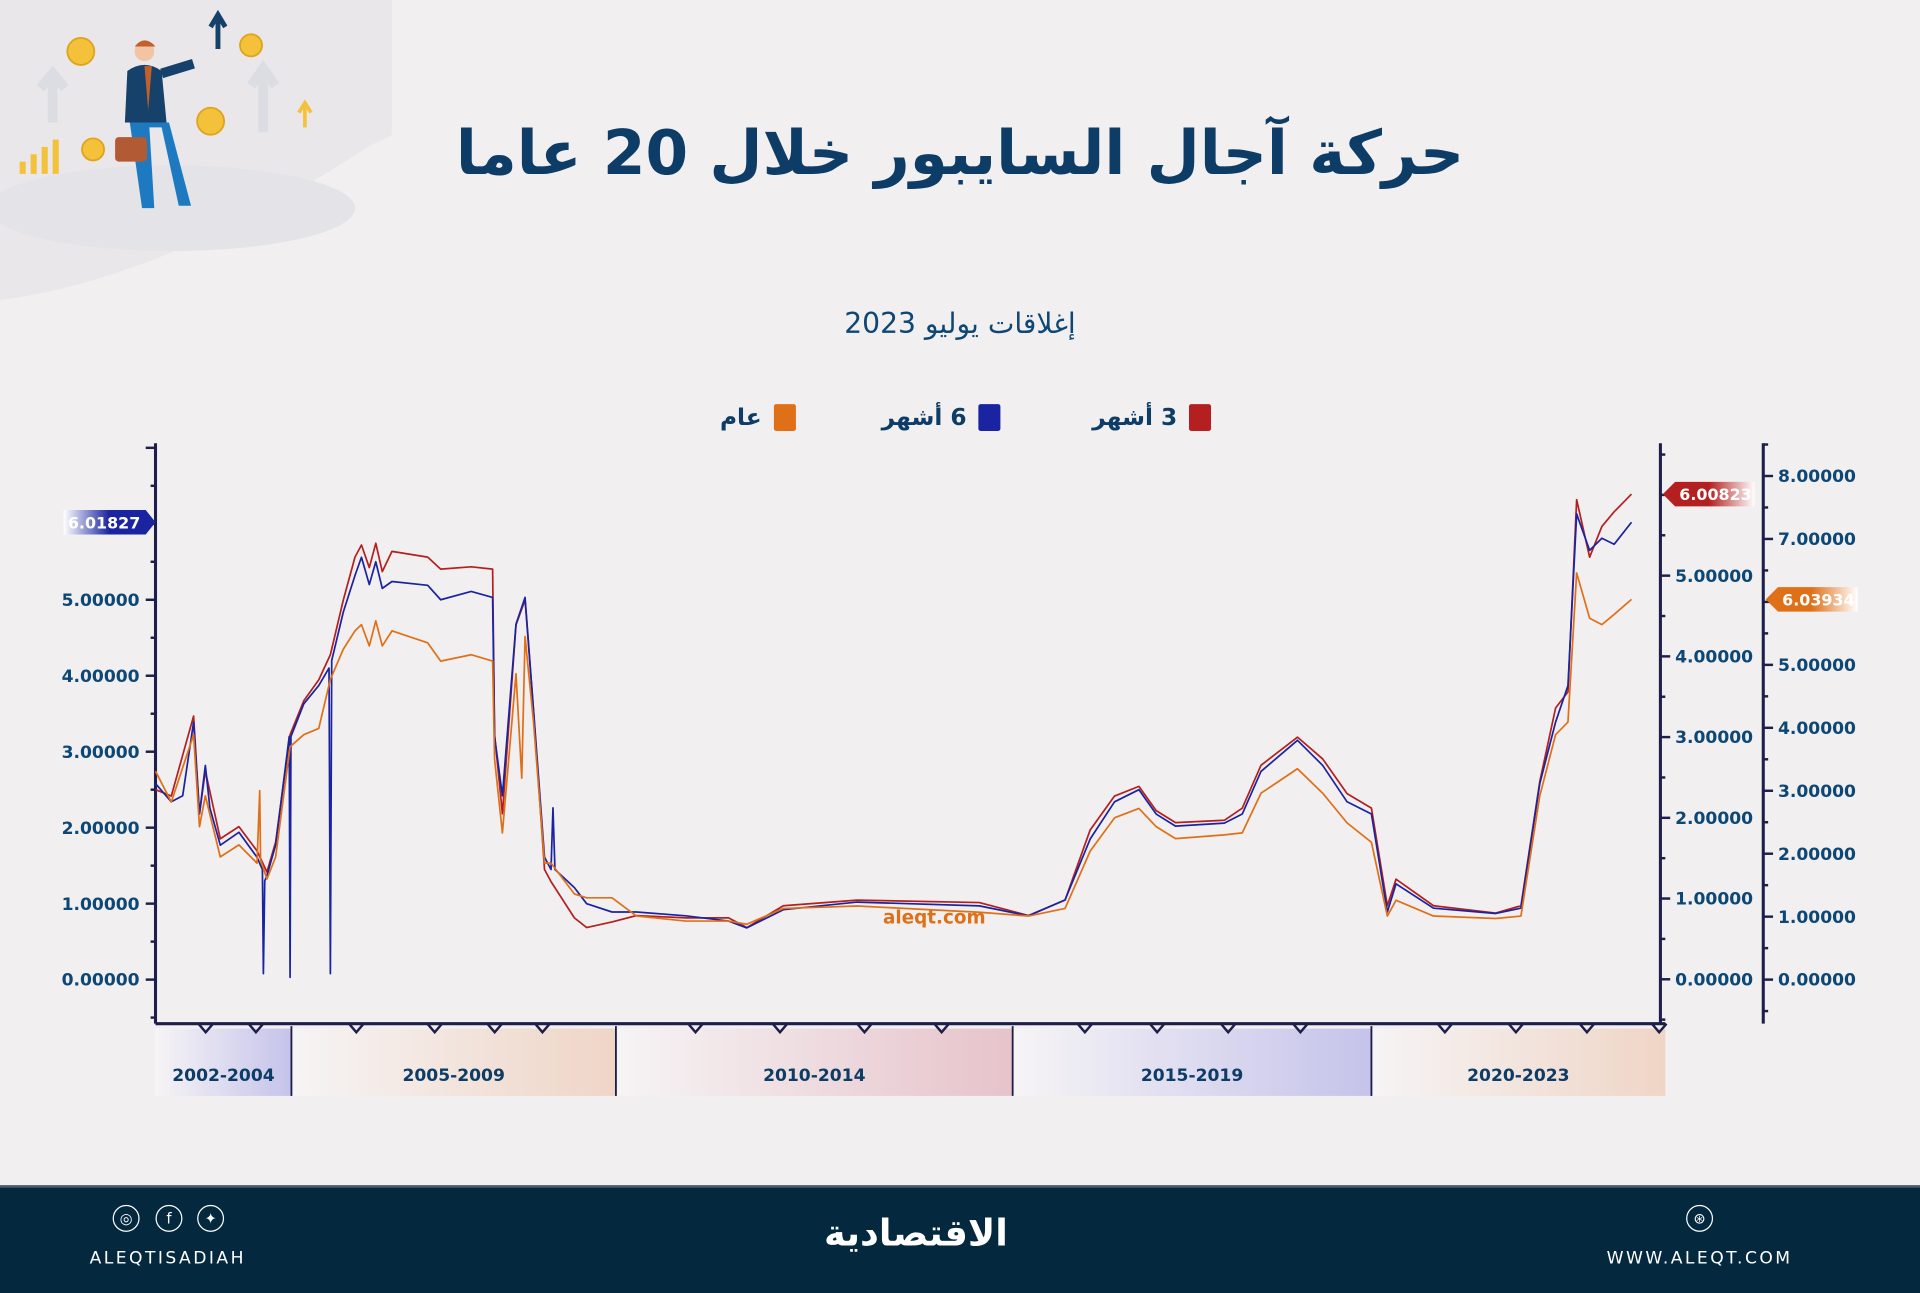 Image resolution: width=1920 pixels, height=1293 pixels. Describe the element at coordinates (1817, 477) in the screenshot. I see `y-tick-label: 8.00000` at that location.